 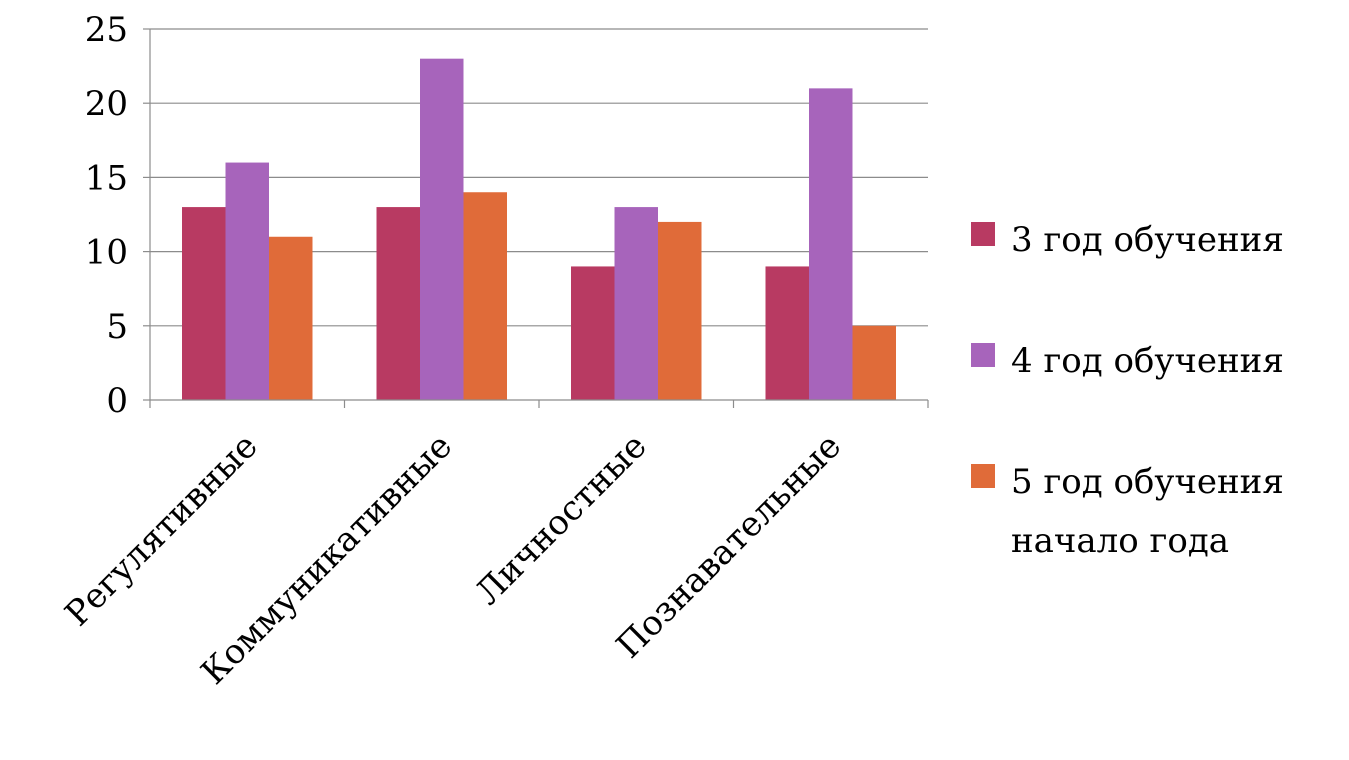 I want to click on y-tick-label: 0, so click(x=117, y=401).